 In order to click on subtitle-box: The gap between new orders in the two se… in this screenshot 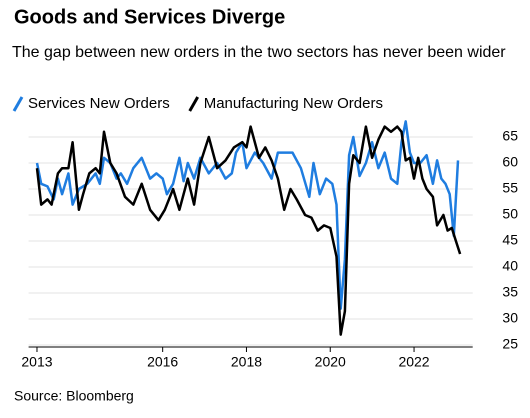, I will do `click(259, 52)`.